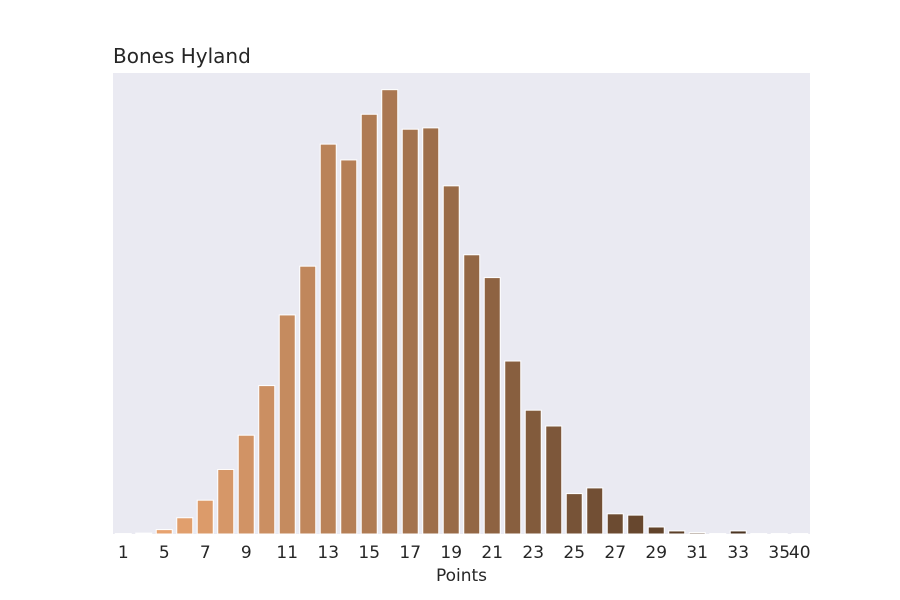 The width and height of the screenshot is (900, 600). I want to click on x-tick-label: 35, so click(779, 553).